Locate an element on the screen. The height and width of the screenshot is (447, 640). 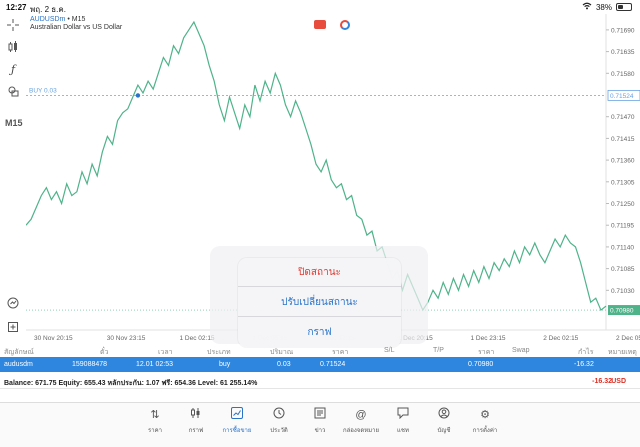
row-time: 12.01 02:53 is located at coordinates (154, 364).